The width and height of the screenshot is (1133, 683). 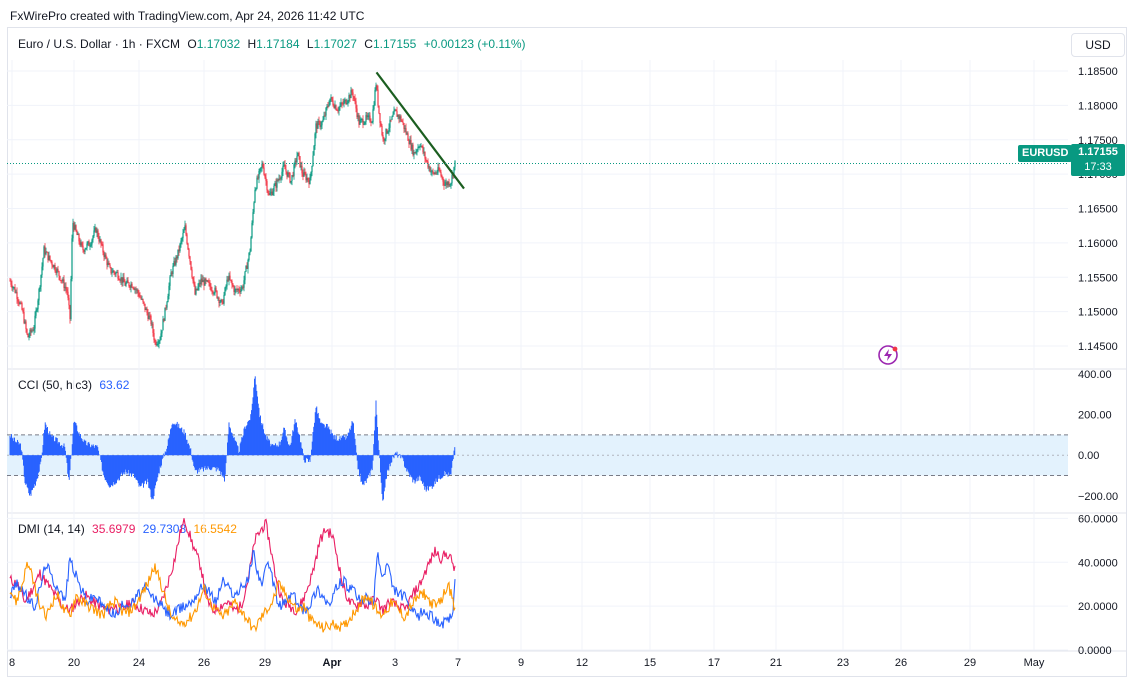 I want to click on low-value: 1.17027, so click(x=335, y=44).